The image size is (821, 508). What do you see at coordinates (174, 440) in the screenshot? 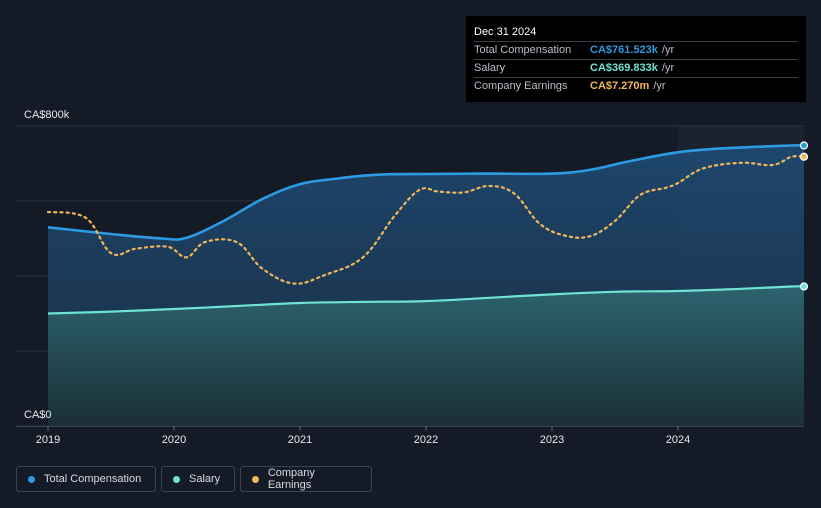
I see `x-tick-label: 2020` at bounding box center [174, 440].